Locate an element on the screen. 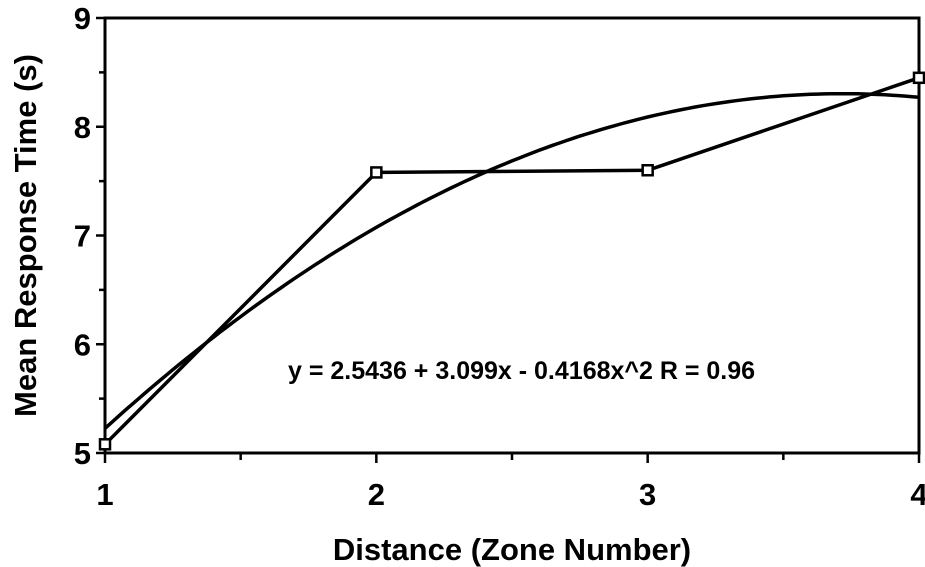  y-tick-label: 5 is located at coordinates (82, 453).